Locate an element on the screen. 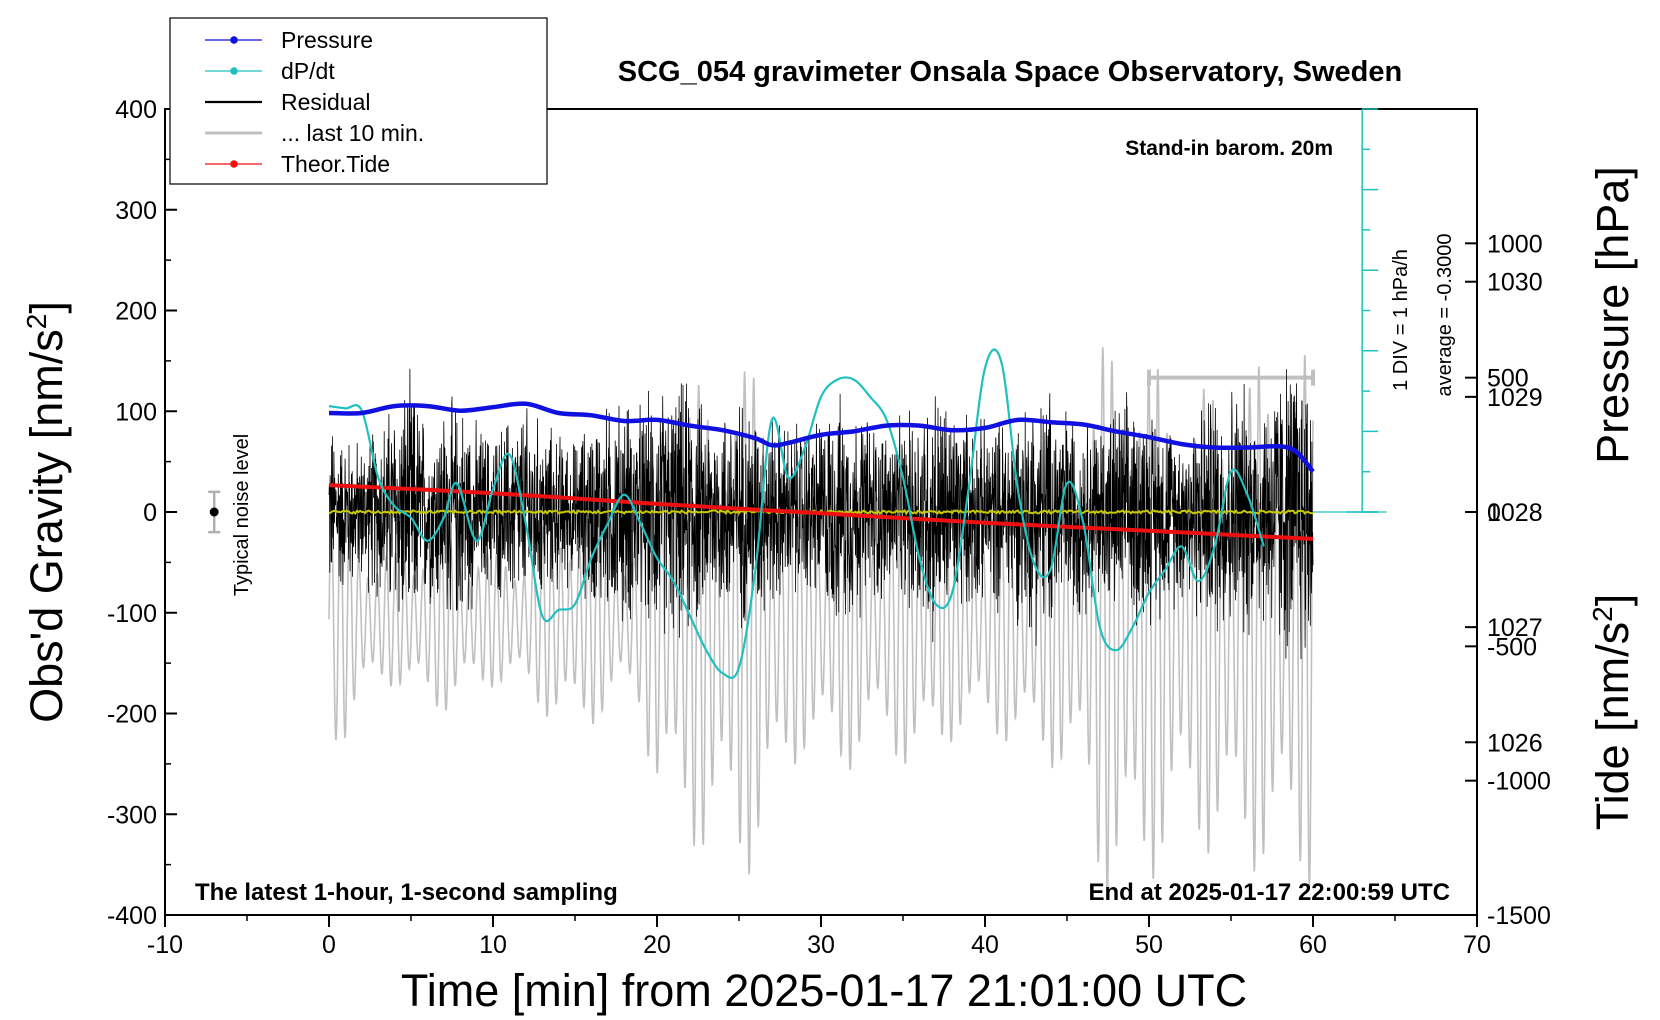 This screenshot has width=1660, height=1020. tide-axis-label-main: Tide [nm/s is located at coordinates (1612, 726).